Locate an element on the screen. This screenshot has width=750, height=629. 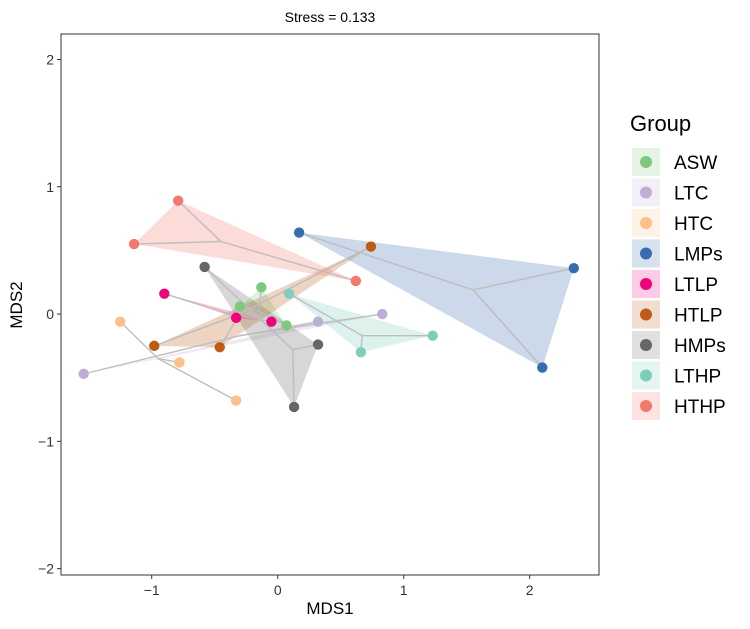
legend-label-htc: HTC is located at coordinates (693, 224).